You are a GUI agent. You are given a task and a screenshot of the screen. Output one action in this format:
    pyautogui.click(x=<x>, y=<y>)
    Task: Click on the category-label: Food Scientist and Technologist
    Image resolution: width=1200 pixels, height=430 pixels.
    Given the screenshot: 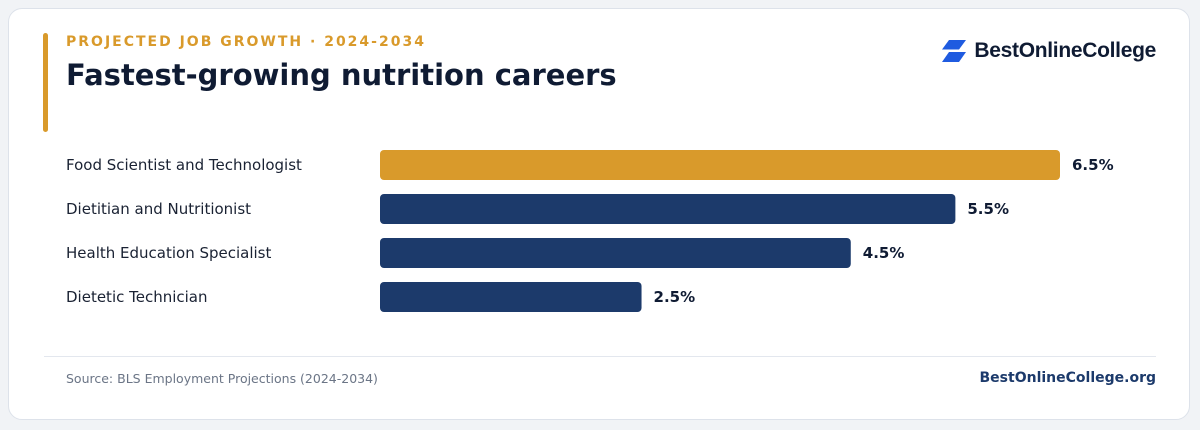 What is the action you would take?
    pyautogui.click(x=184, y=165)
    